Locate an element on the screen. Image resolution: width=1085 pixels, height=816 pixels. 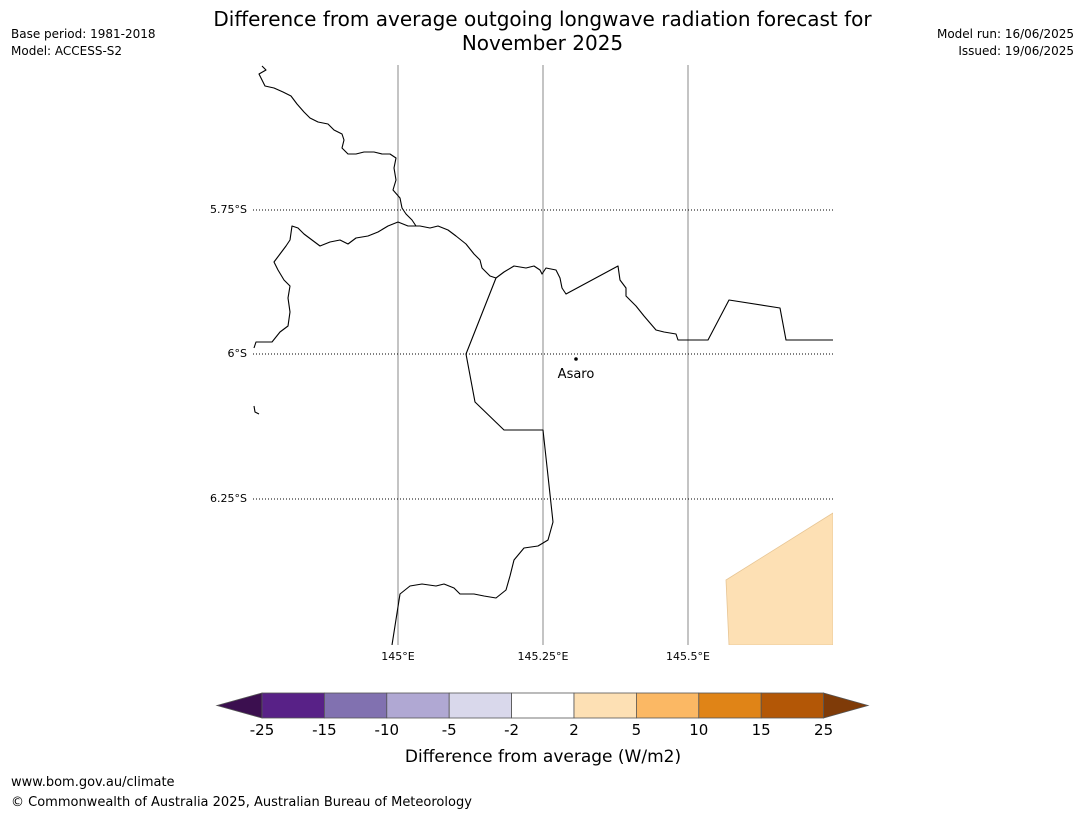
base-period-text: Base period: 1981-2018 is located at coordinates (83, 34).